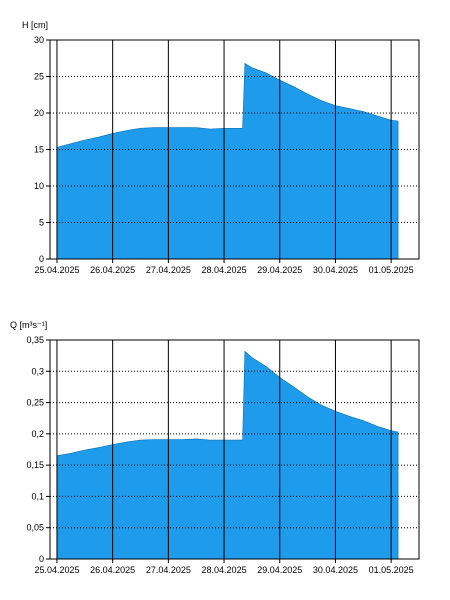 Image resolution: width=450 pixels, height=600 pixels. What do you see at coordinates (35, 25) in the screenshot?
I see `y-axis-label: H [cm]` at bounding box center [35, 25].